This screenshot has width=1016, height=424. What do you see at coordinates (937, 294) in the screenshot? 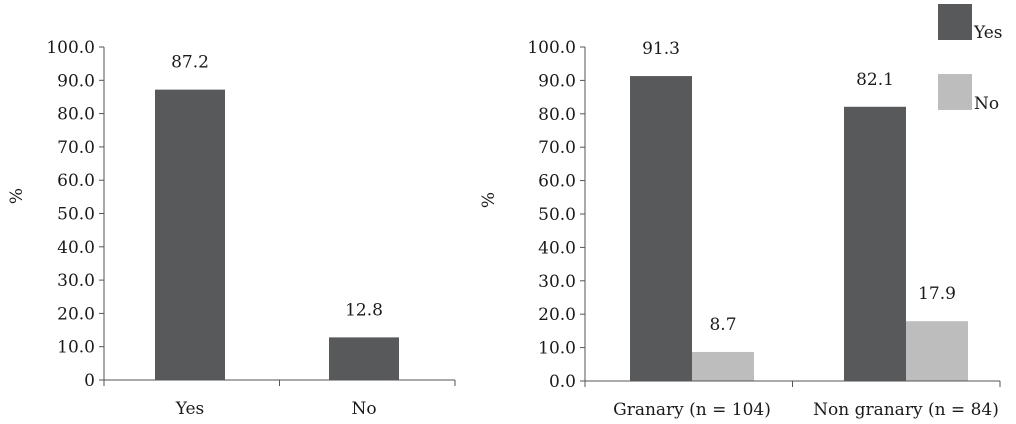
I see `data-label: 17.9` at bounding box center [937, 294].